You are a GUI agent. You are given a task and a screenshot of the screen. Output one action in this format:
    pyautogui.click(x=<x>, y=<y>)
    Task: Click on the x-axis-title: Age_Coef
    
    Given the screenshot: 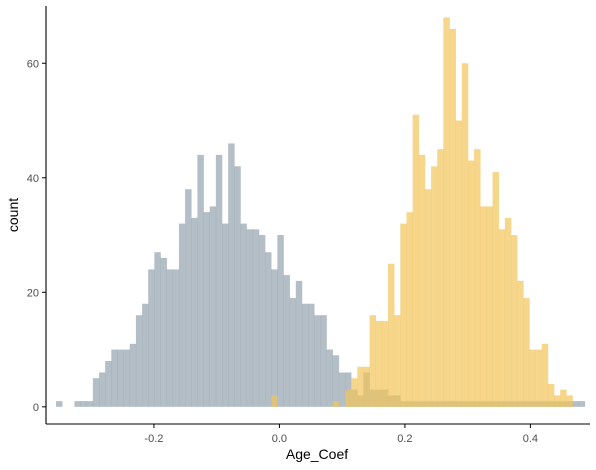 What is the action you would take?
    pyautogui.click(x=317, y=454)
    